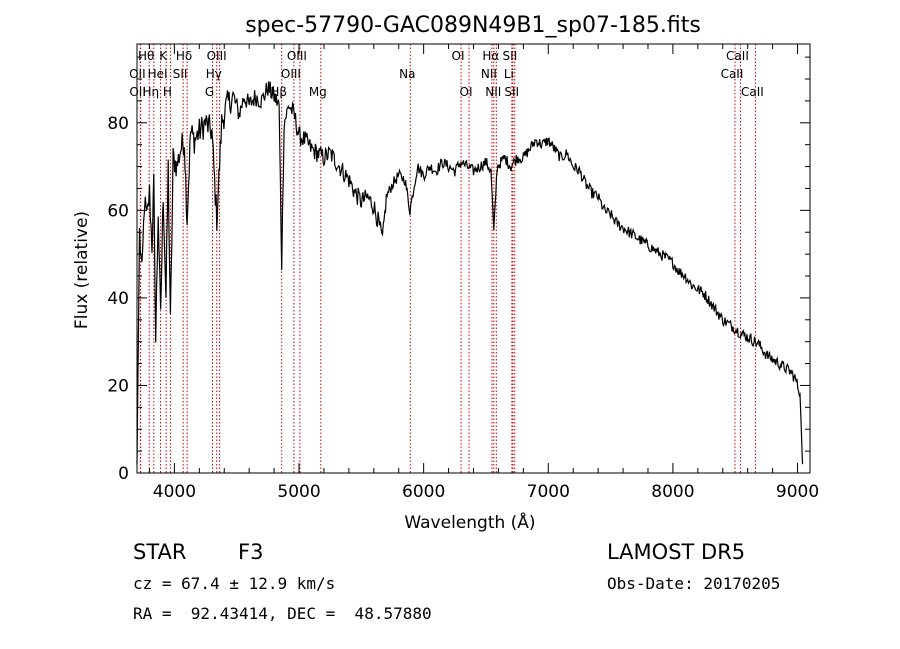 The height and width of the screenshot is (649, 900). I want to click on y-axis-label: Flux (relative), so click(82, 270).